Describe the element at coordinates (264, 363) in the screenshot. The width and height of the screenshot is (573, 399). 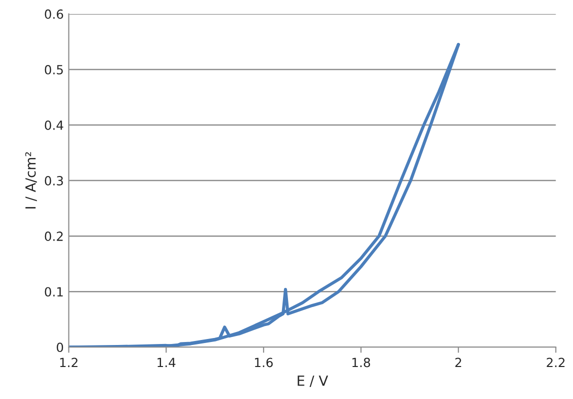
I see `x-tick-label: 1.6` at that location.